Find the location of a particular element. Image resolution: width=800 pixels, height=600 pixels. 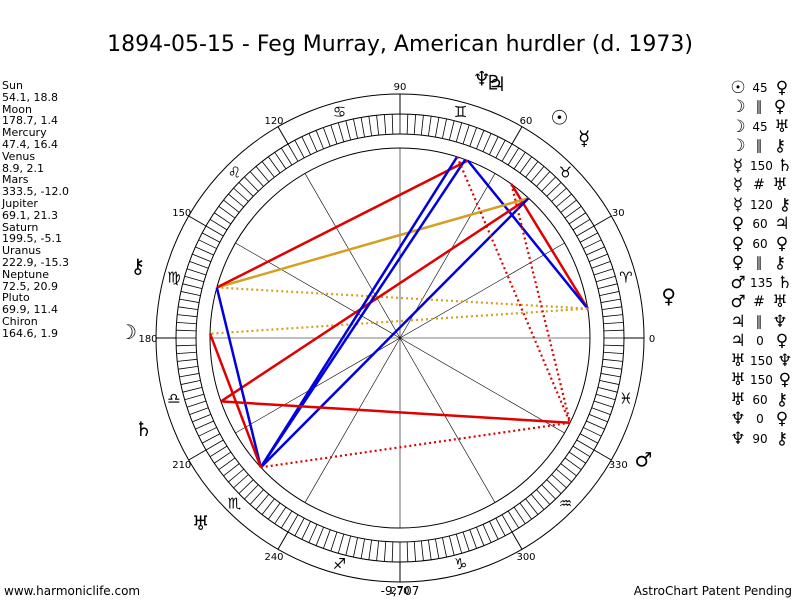

aspect-type: 90 is located at coordinates (760, 438).